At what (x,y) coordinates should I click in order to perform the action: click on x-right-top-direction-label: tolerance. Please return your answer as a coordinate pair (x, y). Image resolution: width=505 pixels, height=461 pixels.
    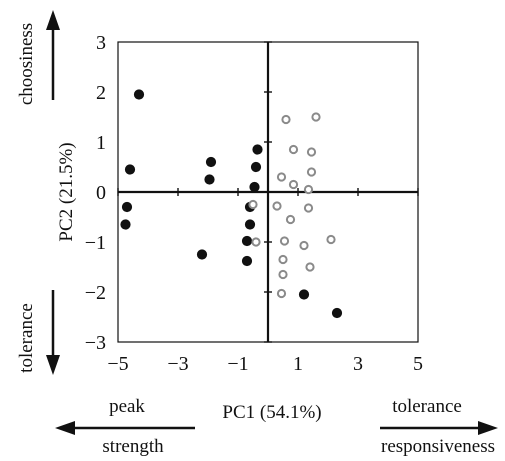
    Looking at the image, I should click on (427, 406).